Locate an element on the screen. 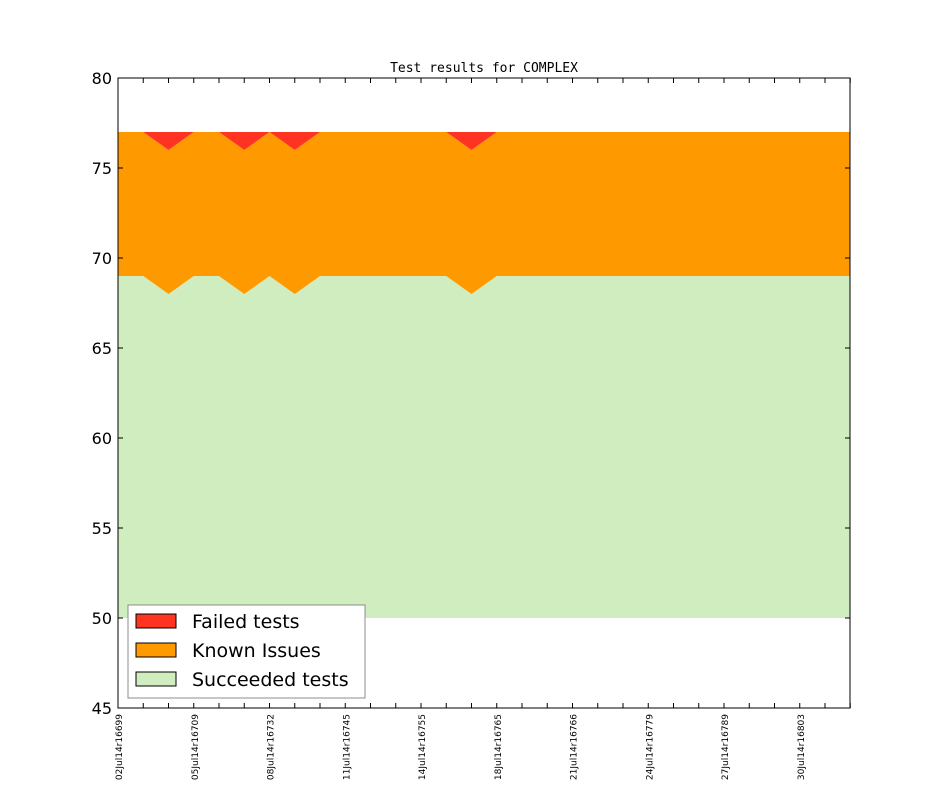 The image size is (944, 787). y-tick-label: 75 is located at coordinates (102, 168).